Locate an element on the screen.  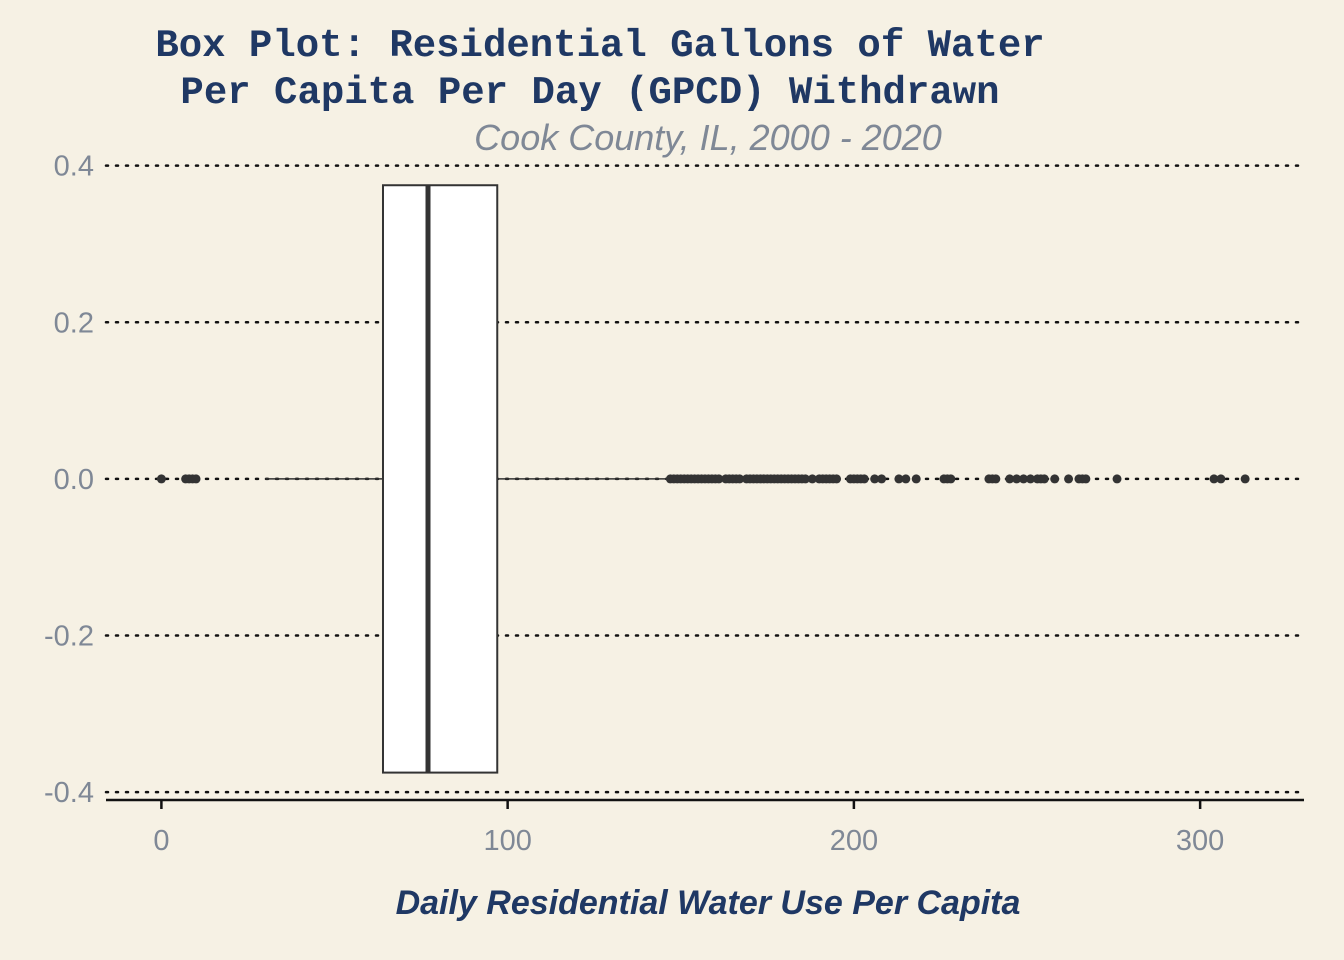
y-tick-label-1: 0.2 is located at coordinates (74, 323).